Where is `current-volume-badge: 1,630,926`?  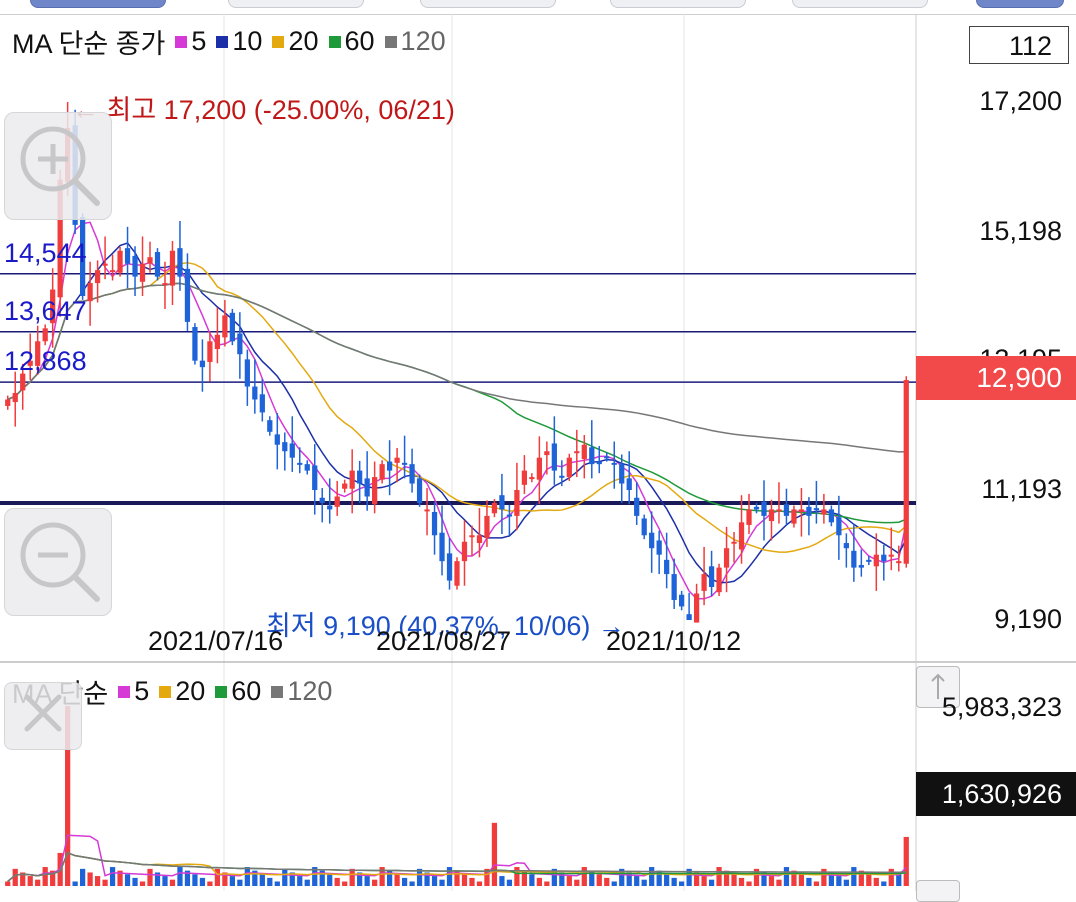 current-volume-badge: 1,630,926 is located at coordinates (996, 794).